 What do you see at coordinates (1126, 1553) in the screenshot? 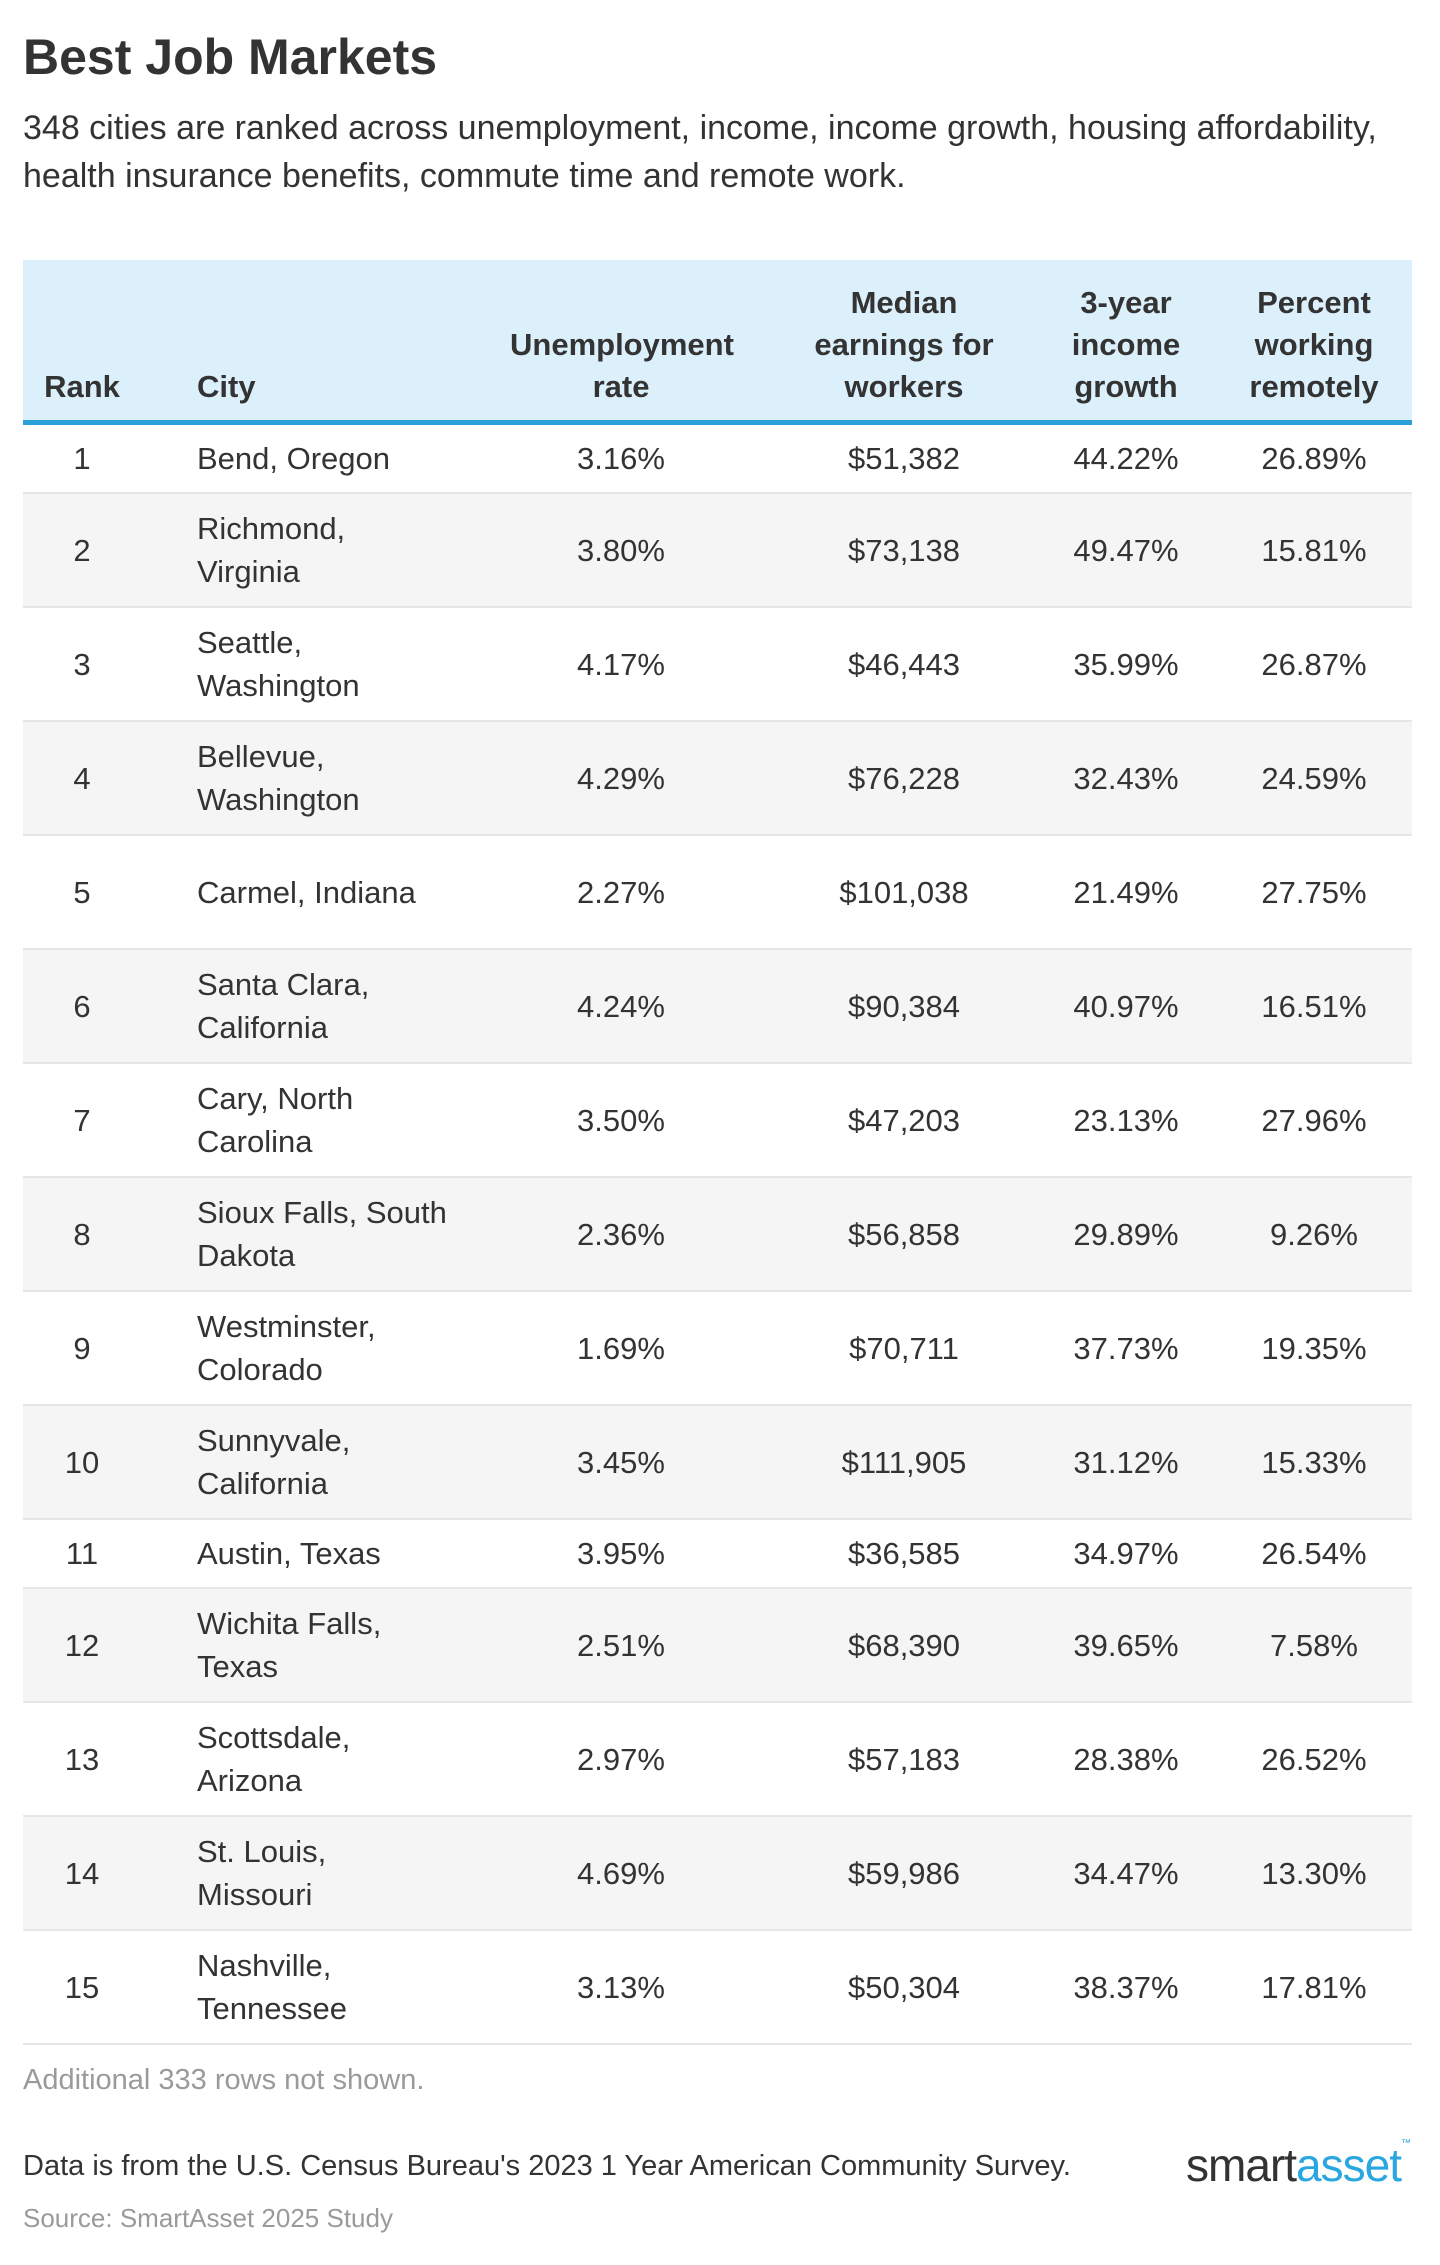
I see `growth-cell: 34.97%` at bounding box center [1126, 1553].